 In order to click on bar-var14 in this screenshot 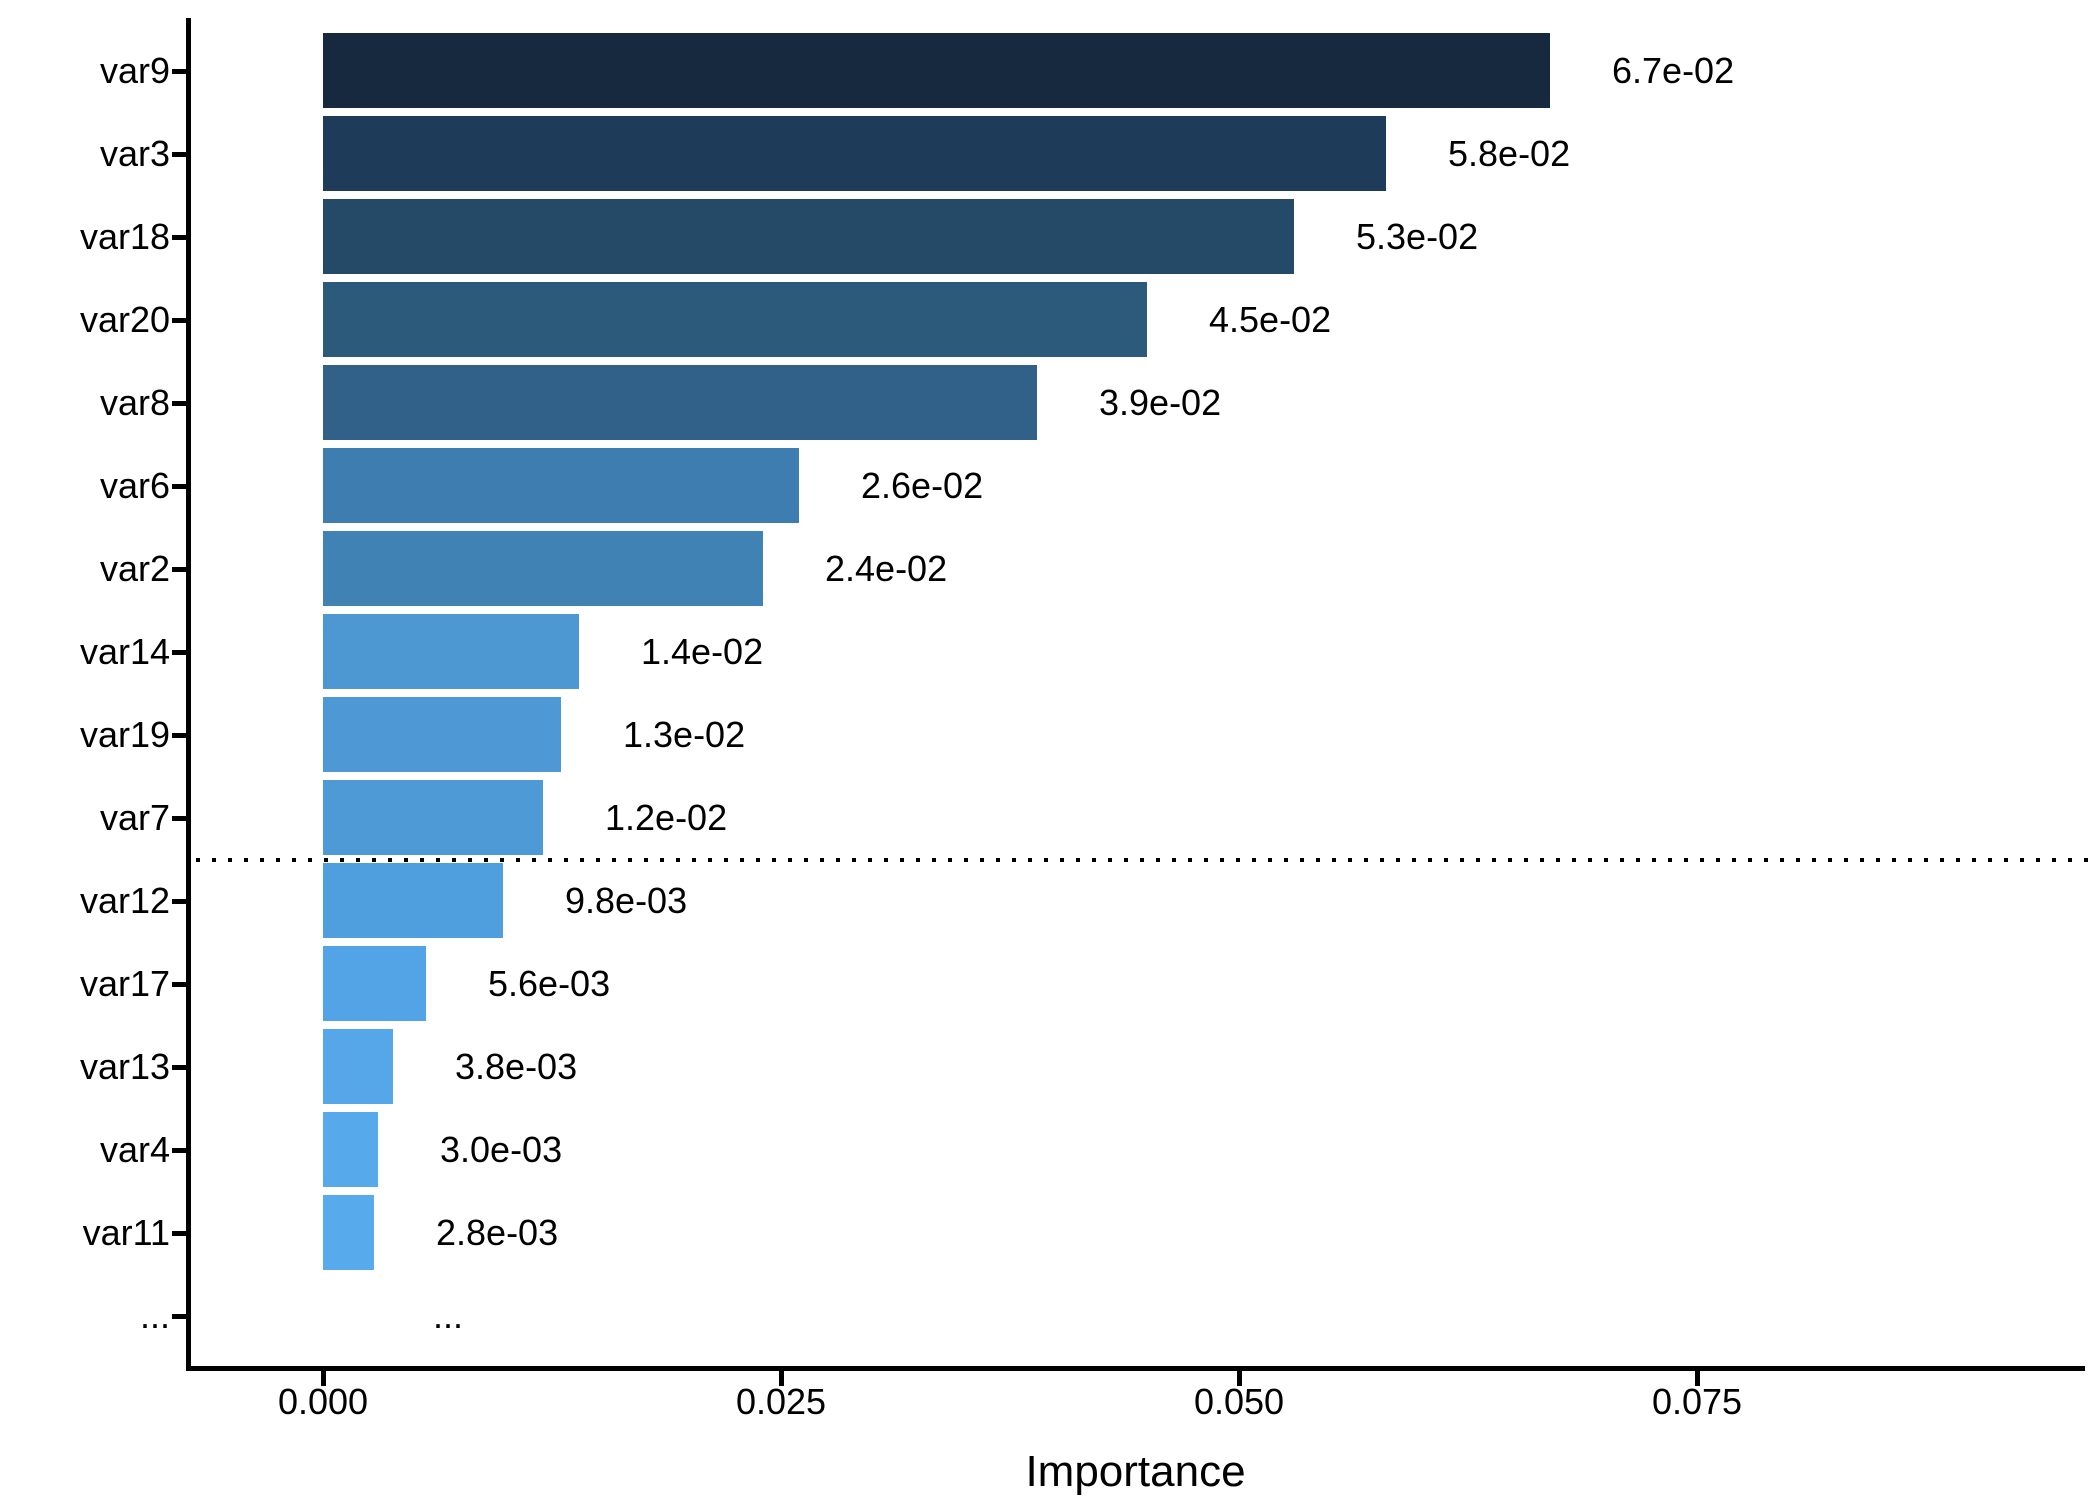, I will do `click(451, 651)`.